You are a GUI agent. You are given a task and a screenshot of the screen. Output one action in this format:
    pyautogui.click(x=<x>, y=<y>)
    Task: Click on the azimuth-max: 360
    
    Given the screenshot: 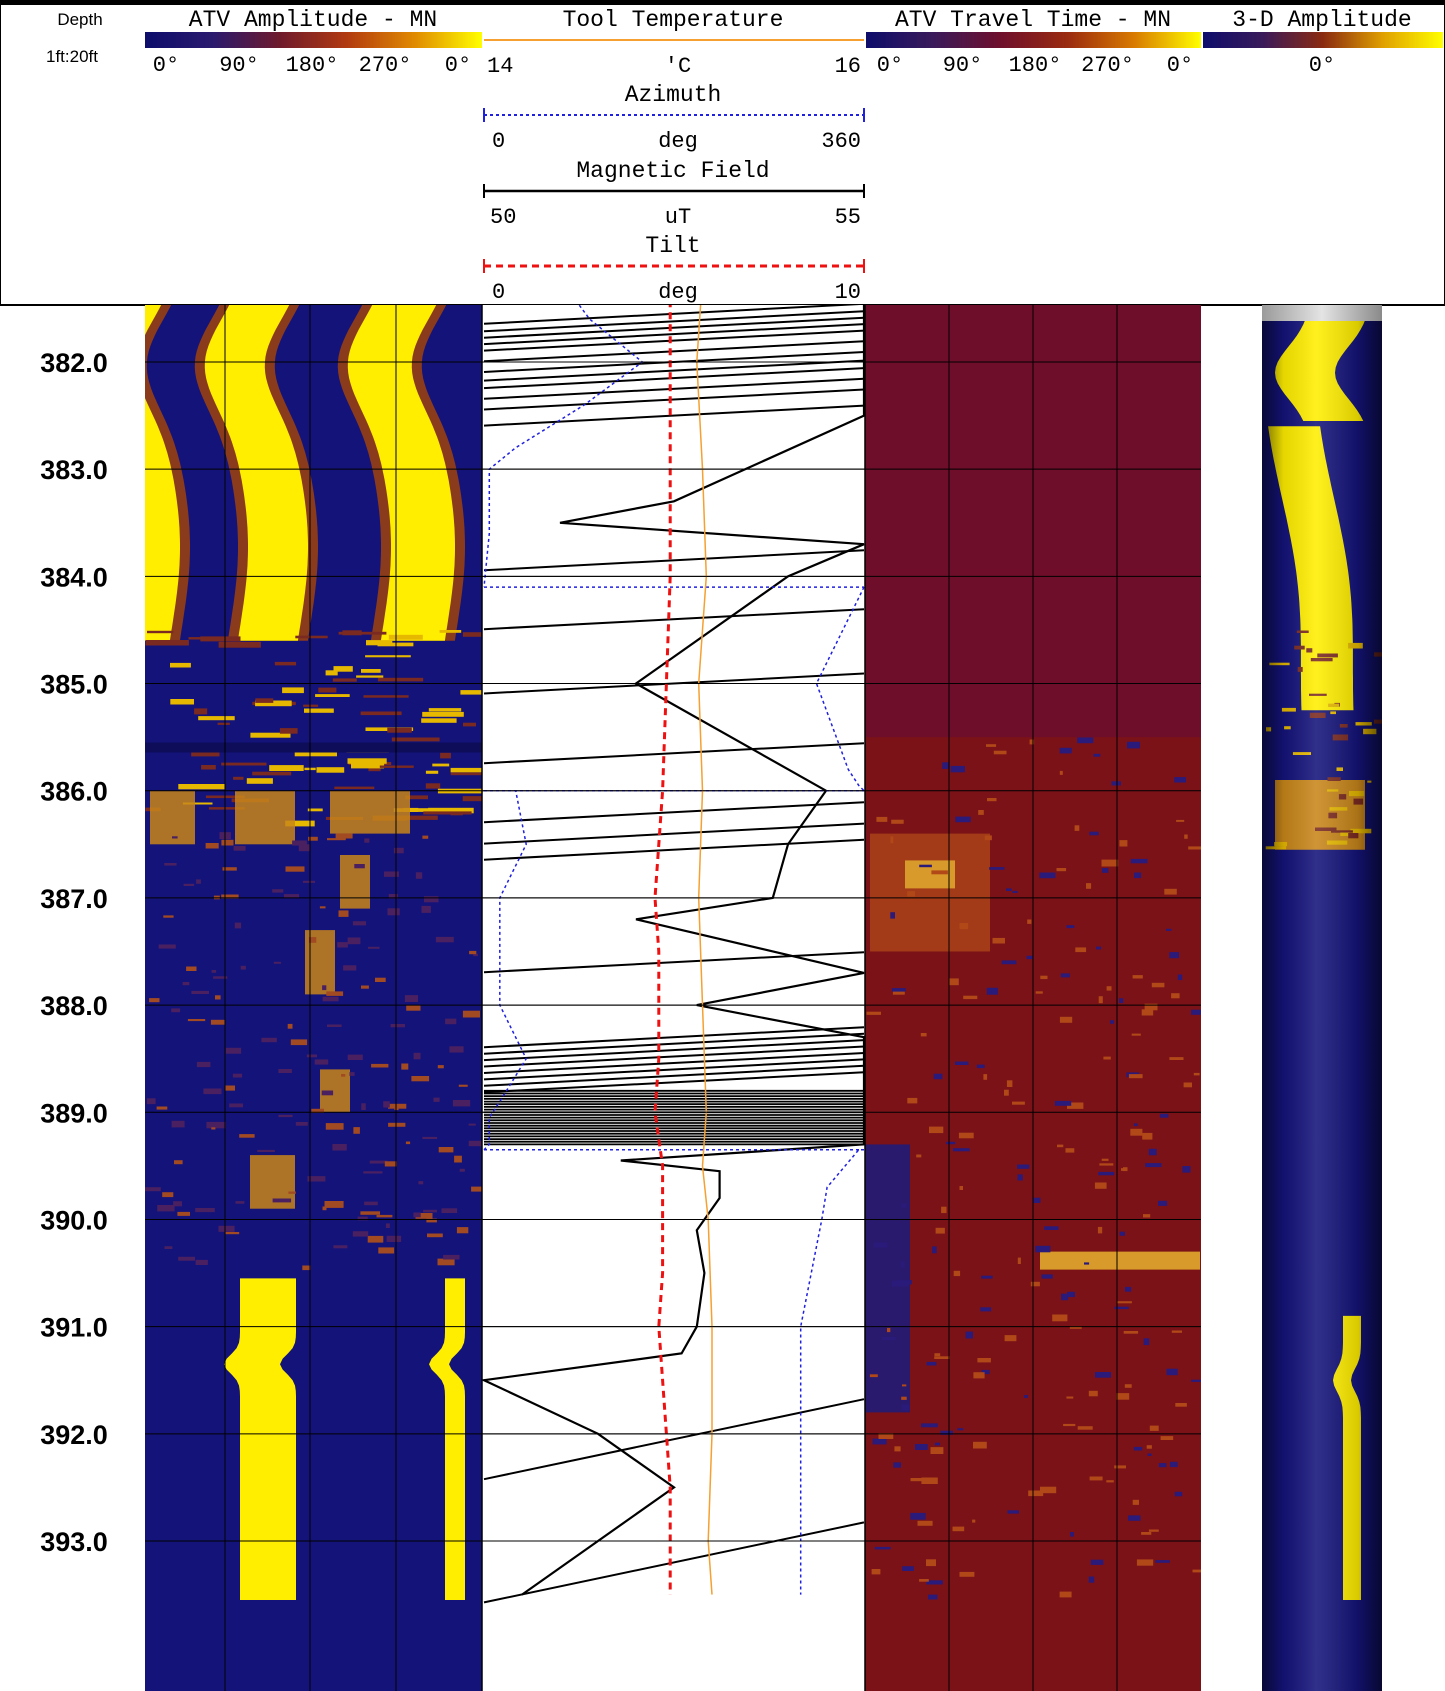 What is the action you would take?
    pyautogui.click(x=841, y=141)
    